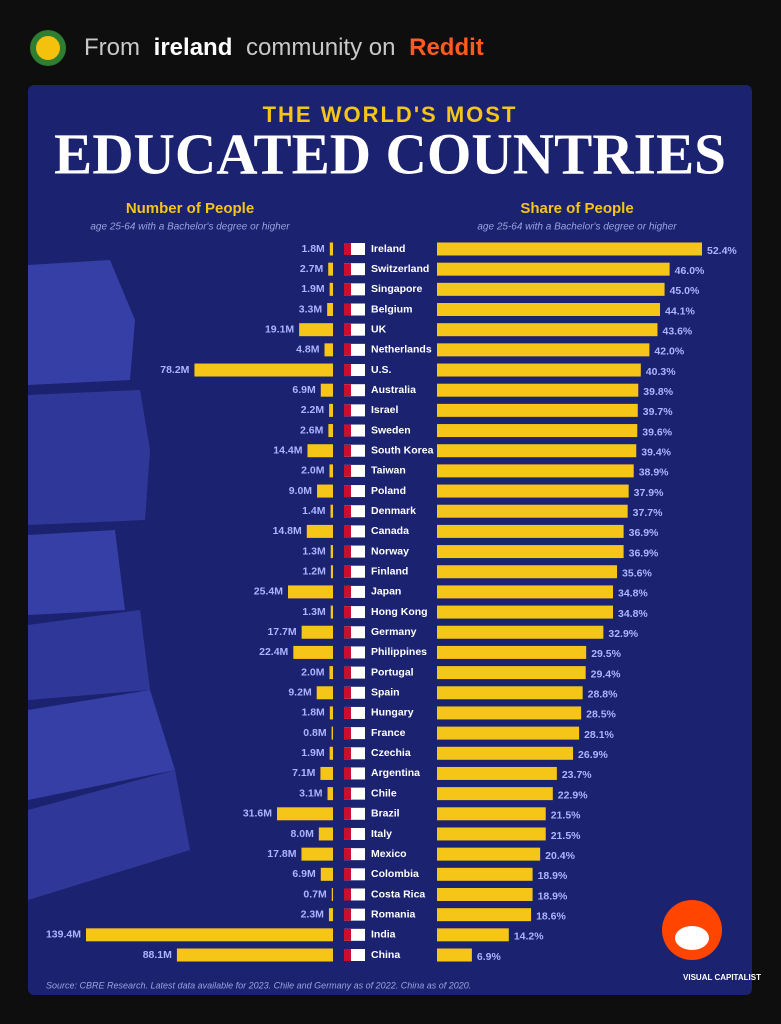 The width and height of the screenshot is (781, 1024). Describe the element at coordinates (685, 291) in the screenshot. I see `value-label: 45.0%` at that location.